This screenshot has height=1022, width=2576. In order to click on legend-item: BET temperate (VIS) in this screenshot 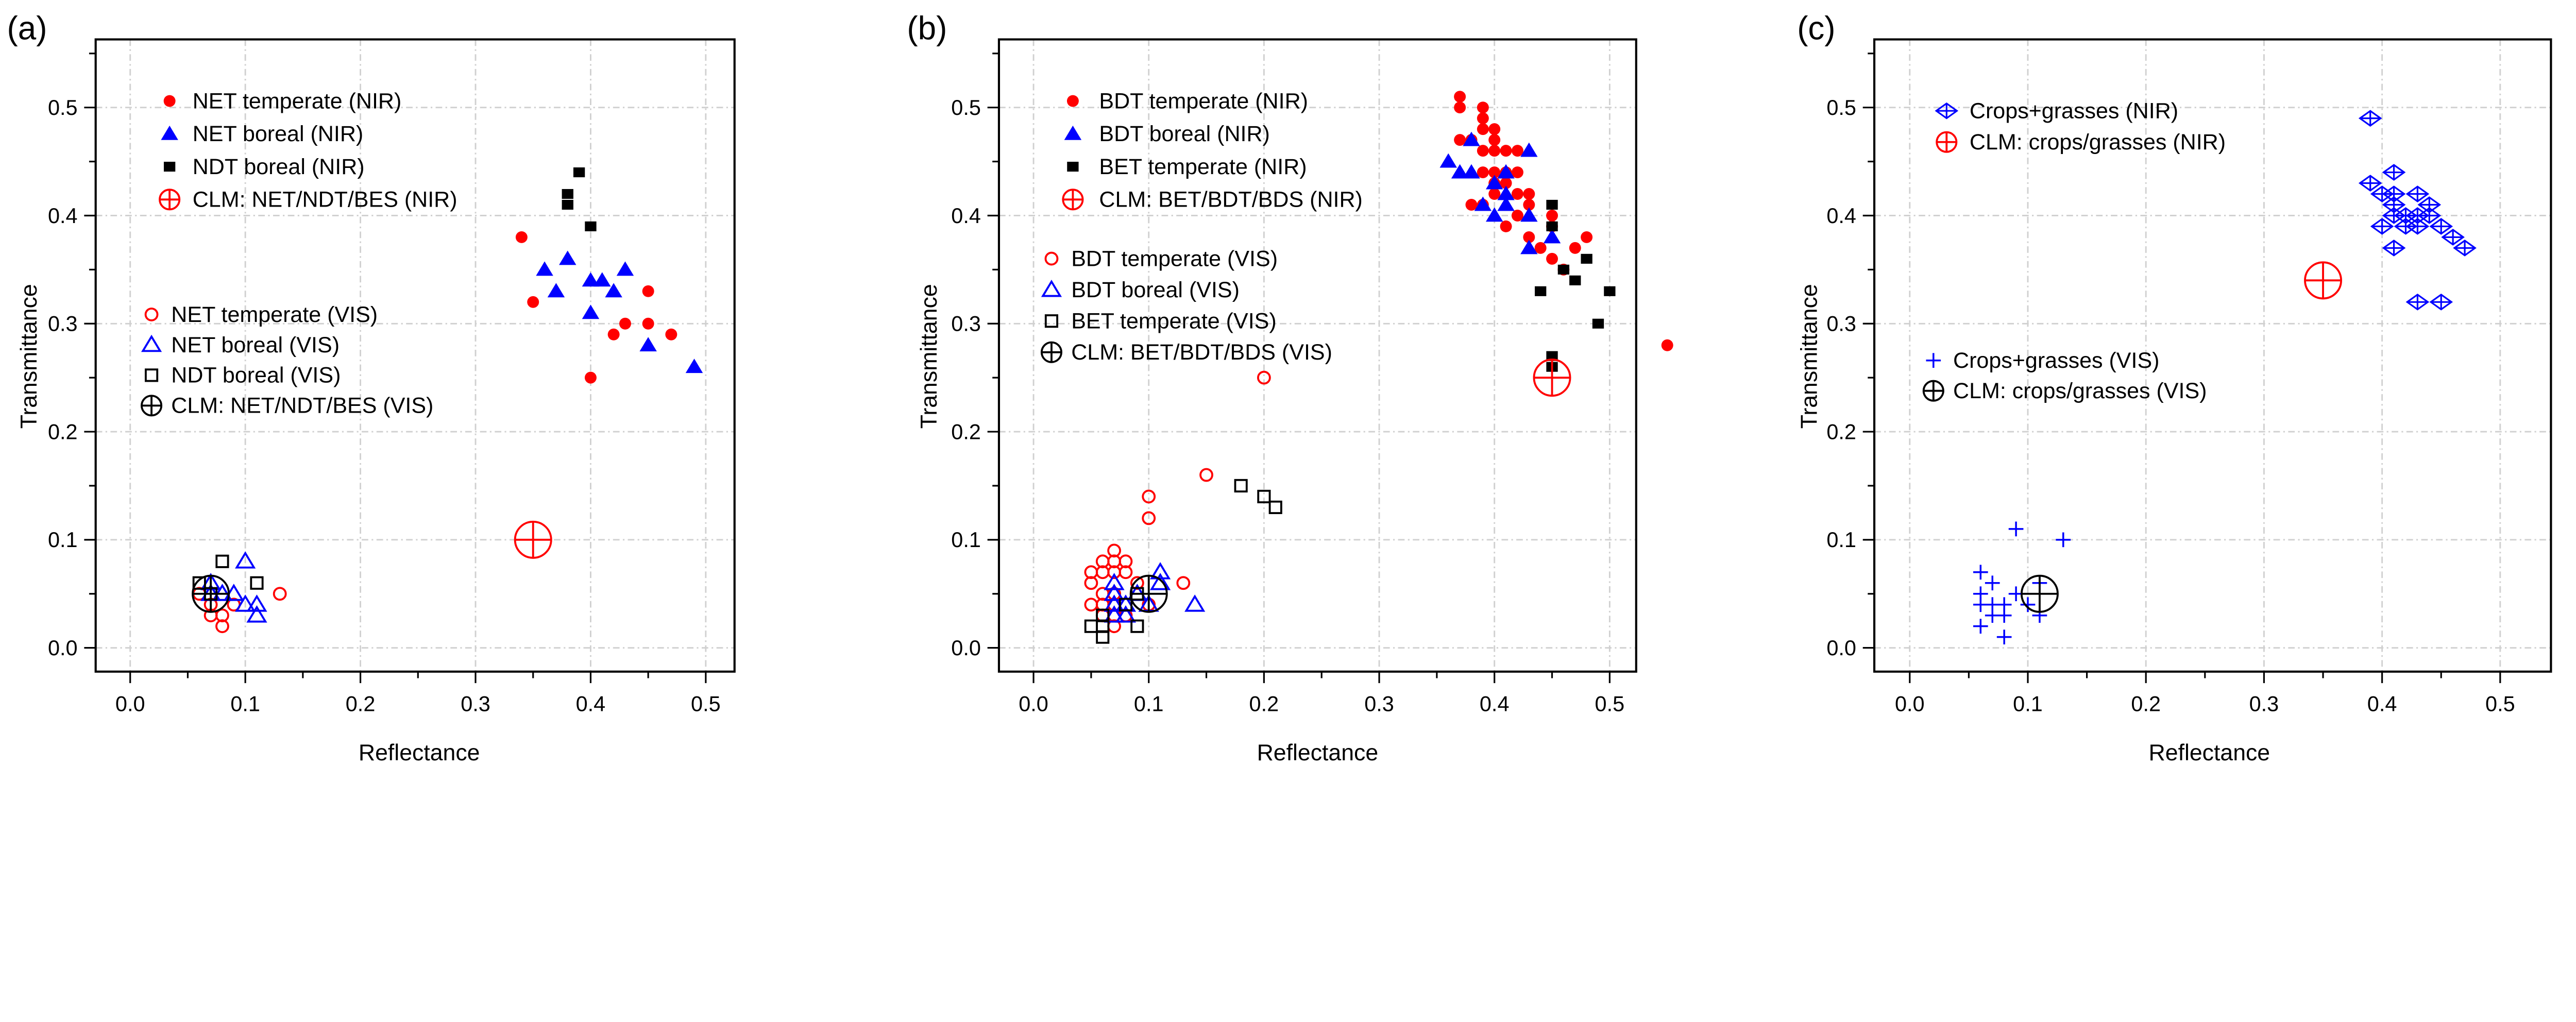, I will do `click(1160, 321)`.